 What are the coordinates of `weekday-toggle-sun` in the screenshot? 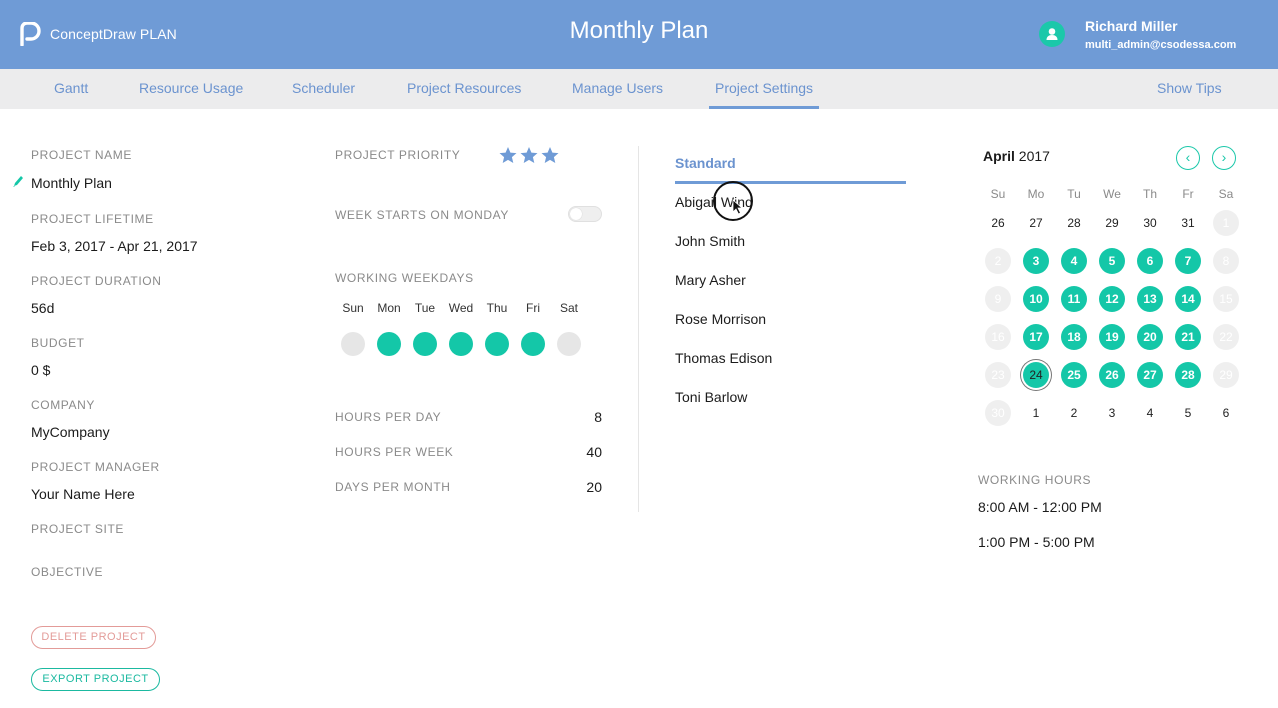 It's located at (353, 344).